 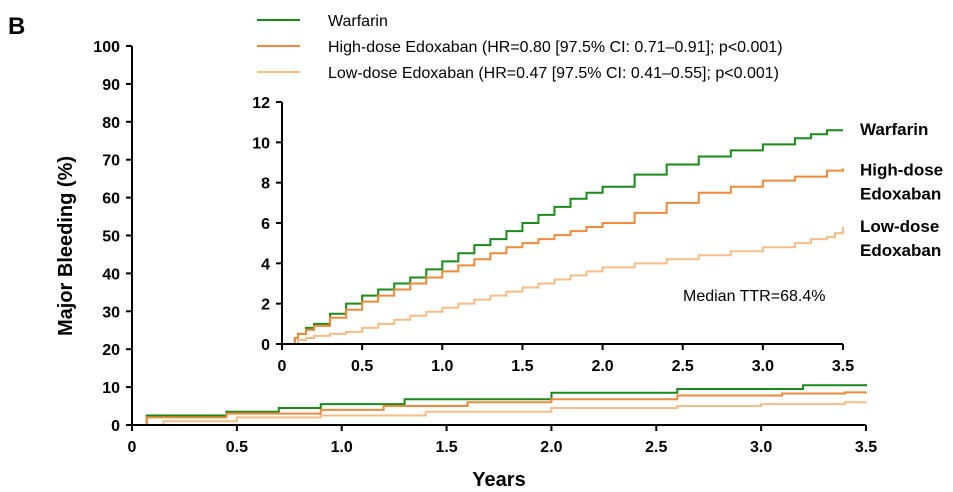 I want to click on inset-annotation: Median TTR=68.4%, so click(x=754, y=296).